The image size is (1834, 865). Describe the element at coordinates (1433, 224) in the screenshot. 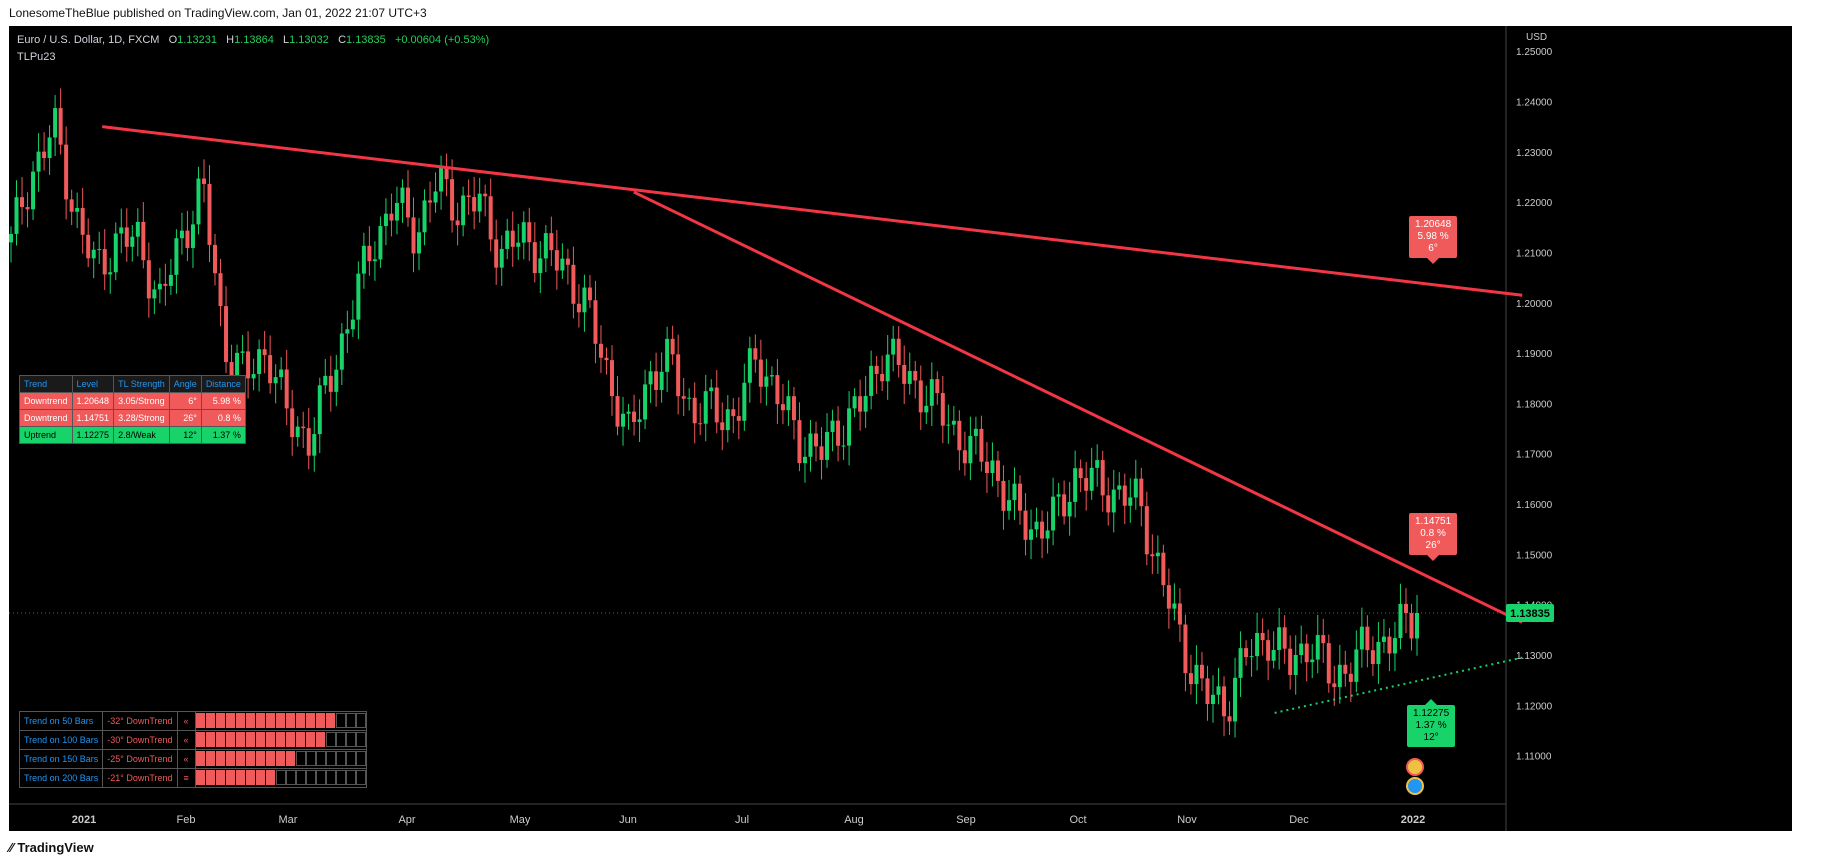

I see `callout-price: 1.20648` at that location.